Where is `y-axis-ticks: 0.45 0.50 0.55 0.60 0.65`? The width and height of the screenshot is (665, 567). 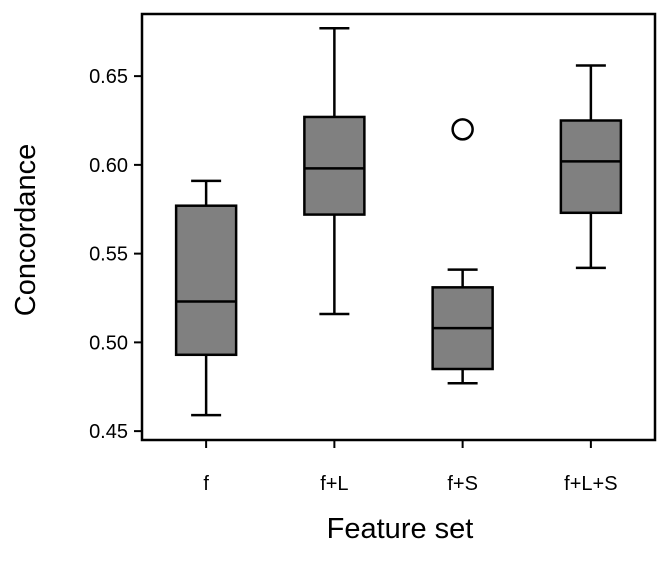
y-axis-ticks: 0.45 0.50 0.55 0.60 0.65 is located at coordinates (115, 254).